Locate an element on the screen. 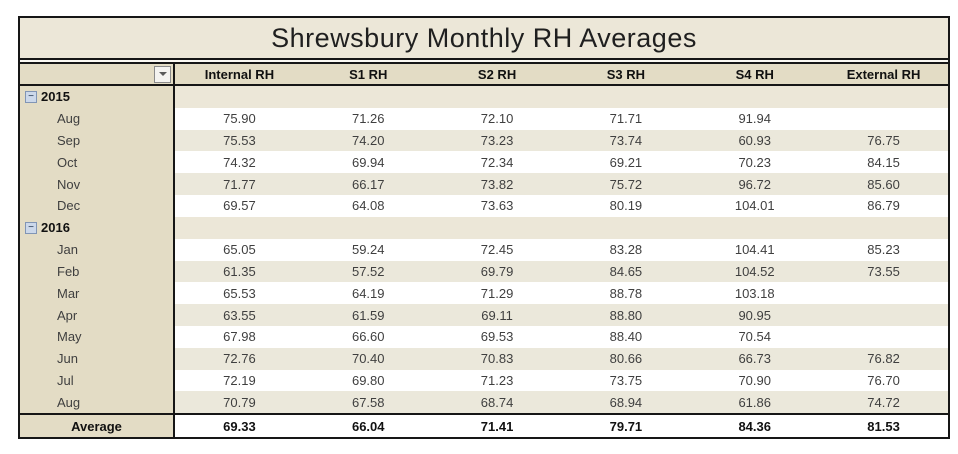  value-cell: 69.57 is located at coordinates (239, 206).